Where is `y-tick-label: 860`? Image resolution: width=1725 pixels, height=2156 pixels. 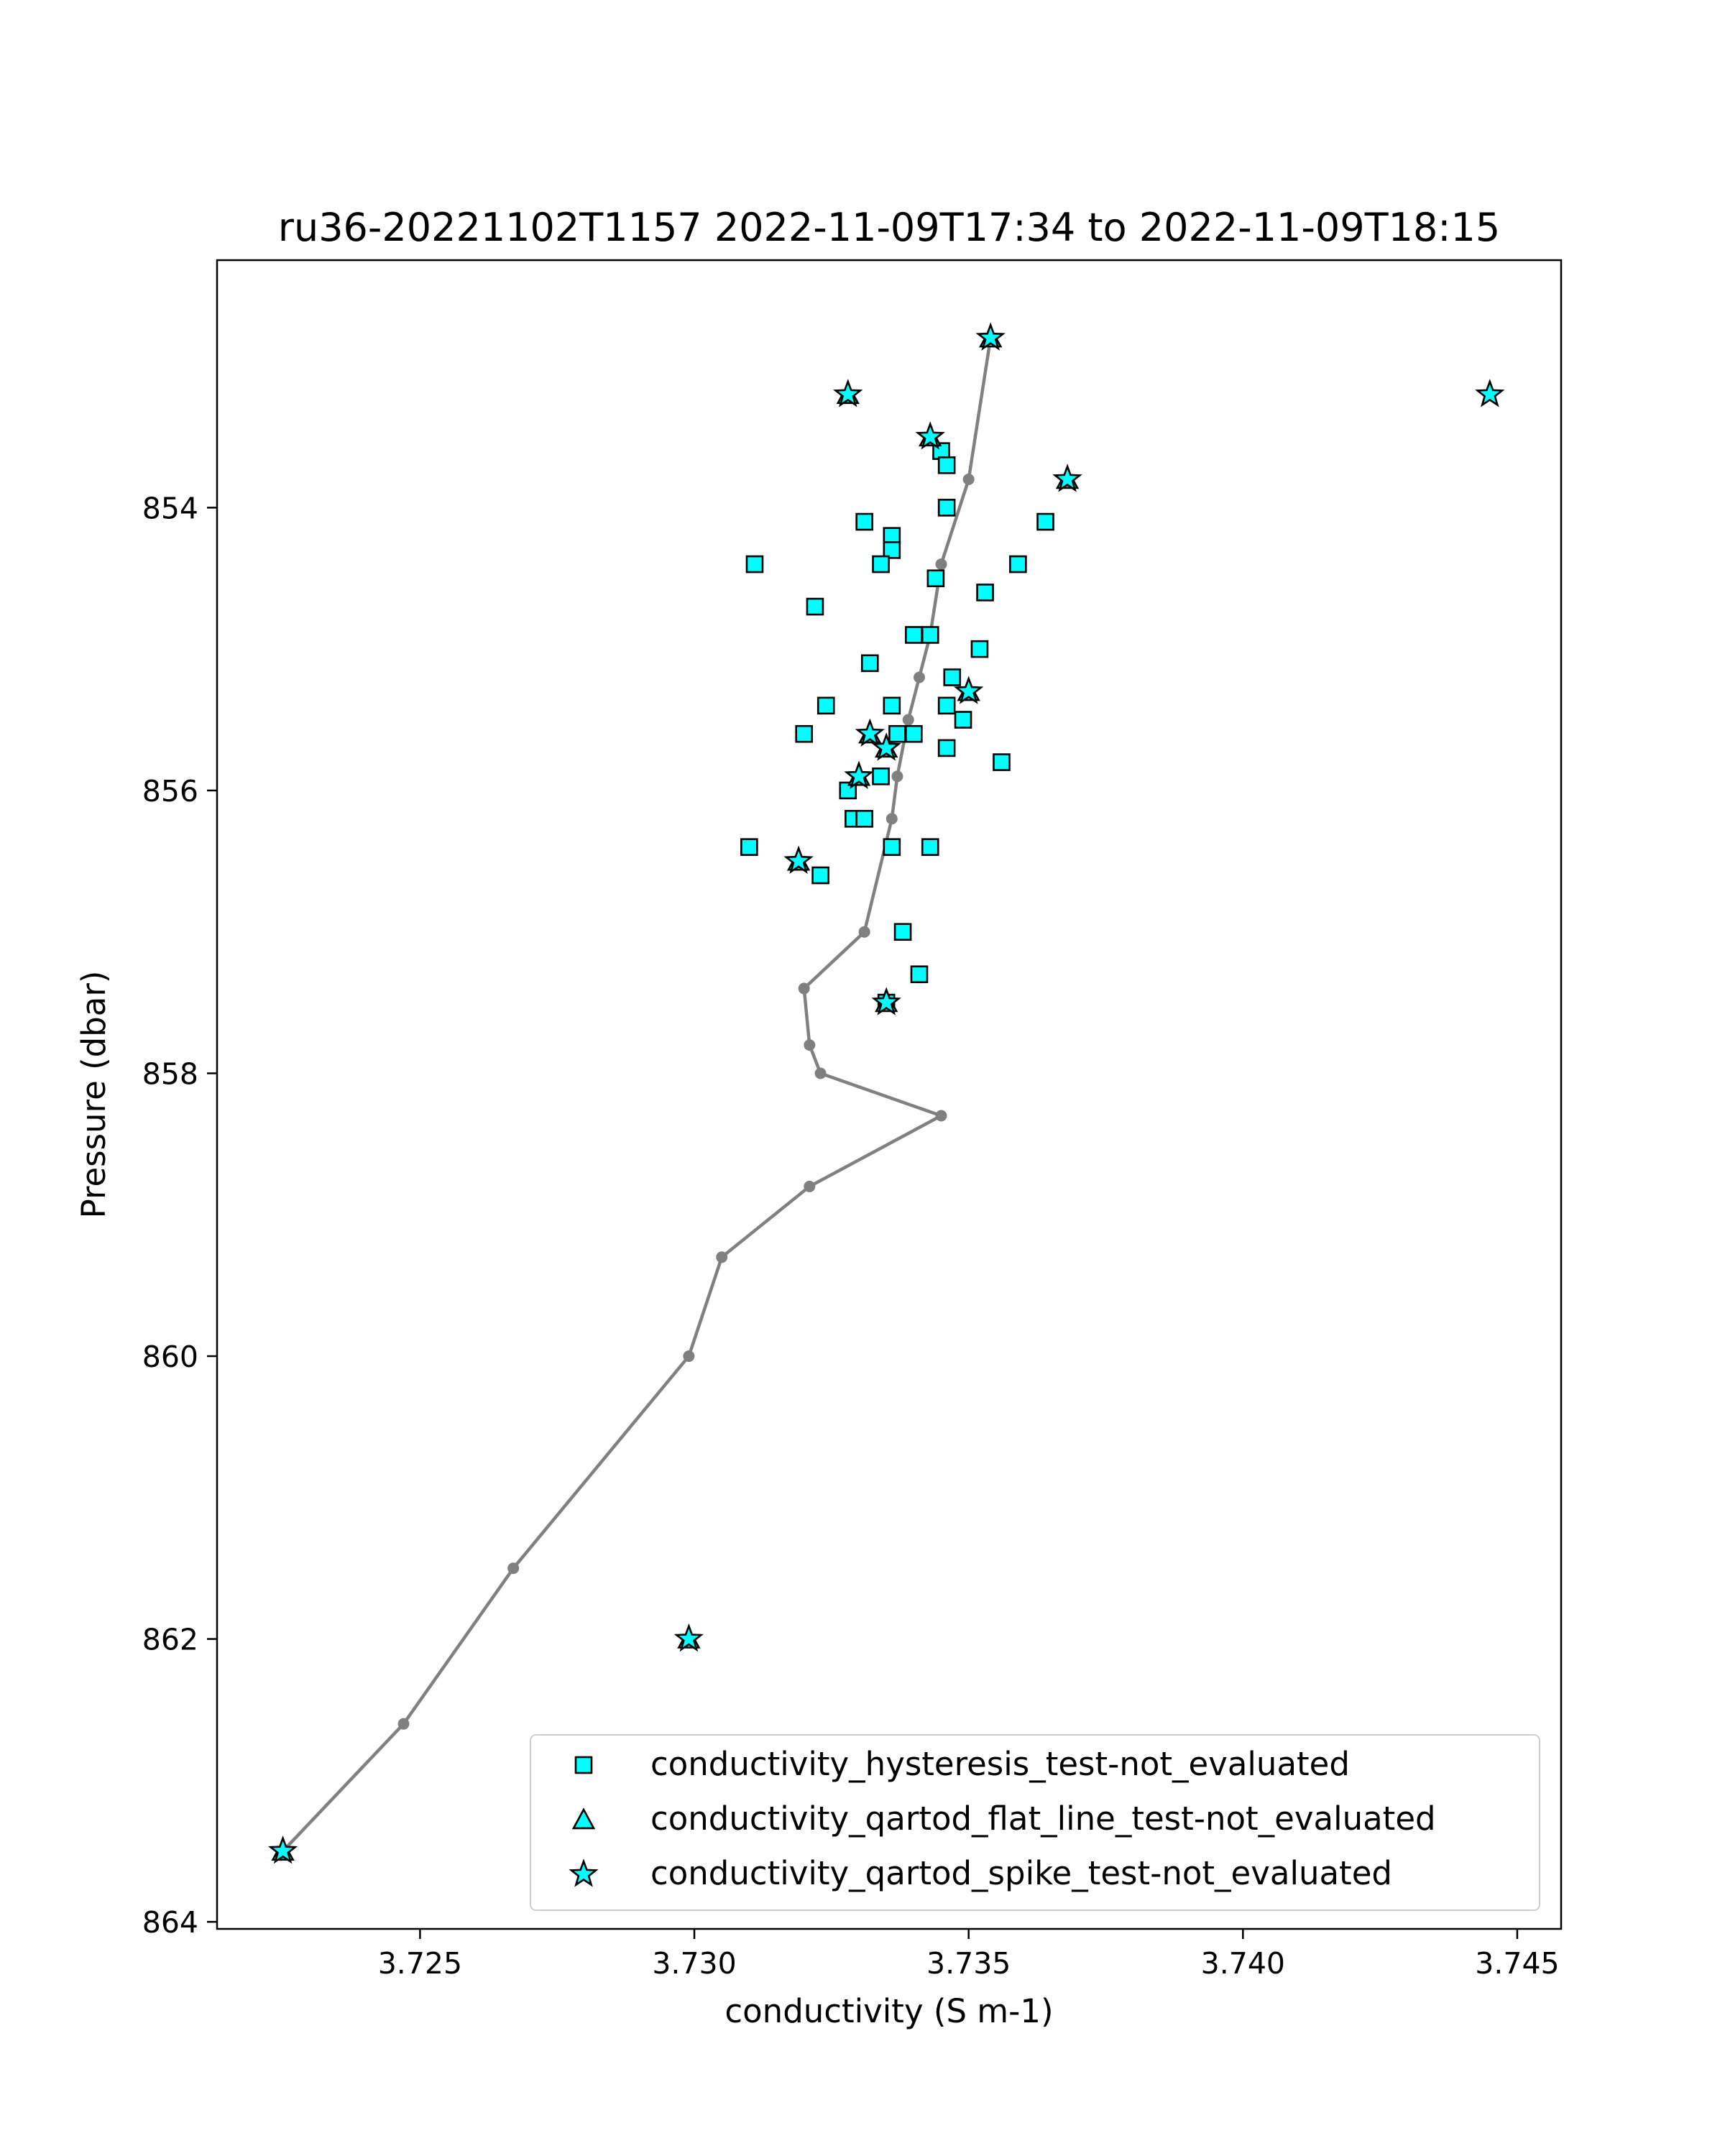 y-tick-label: 860 is located at coordinates (170, 1357).